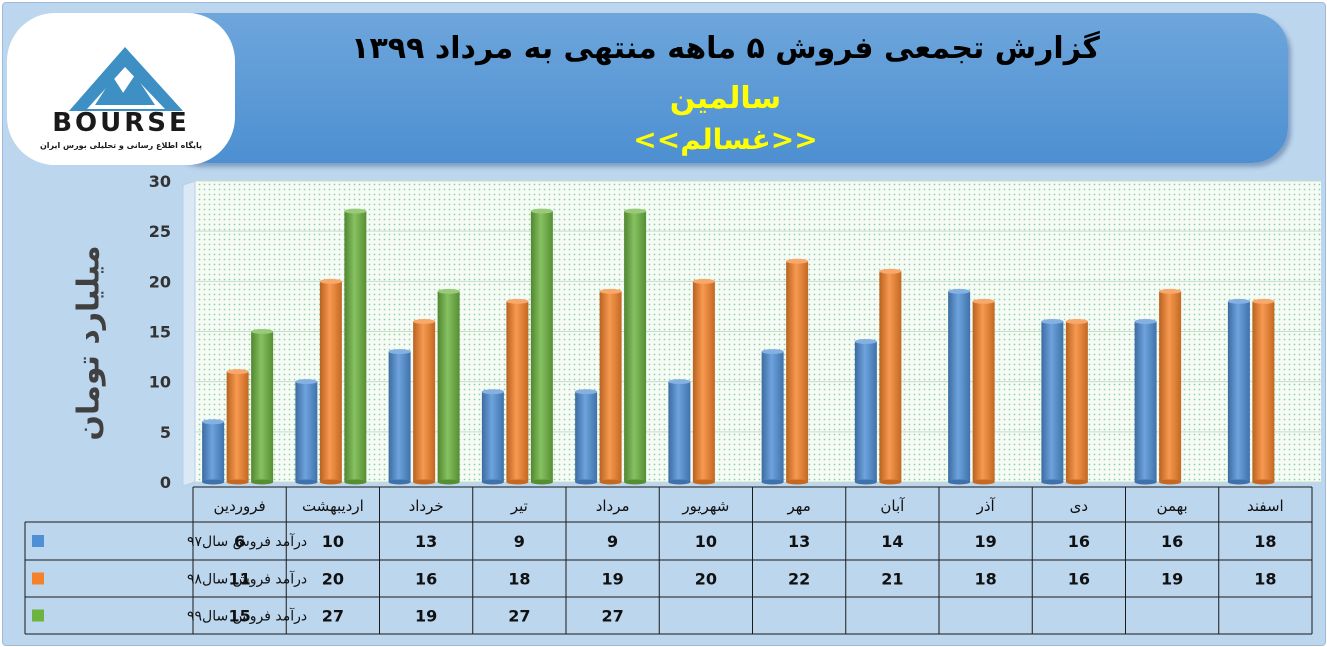 This screenshot has width=1327, height=647. Describe the element at coordinates (986, 506) in the screenshot. I see `x-category-label: آذر` at that location.